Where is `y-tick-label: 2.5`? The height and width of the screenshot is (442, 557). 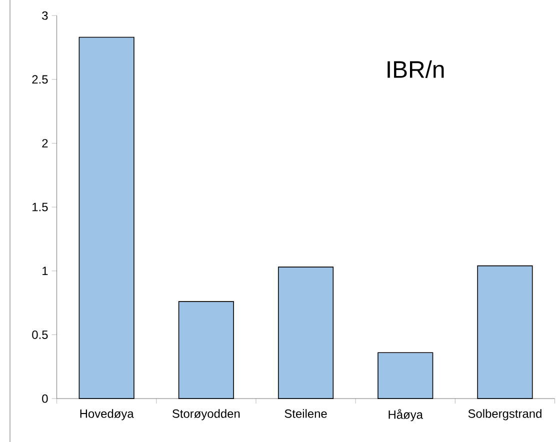 y-tick-label: 2.5 is located at coordinates (40, 79).